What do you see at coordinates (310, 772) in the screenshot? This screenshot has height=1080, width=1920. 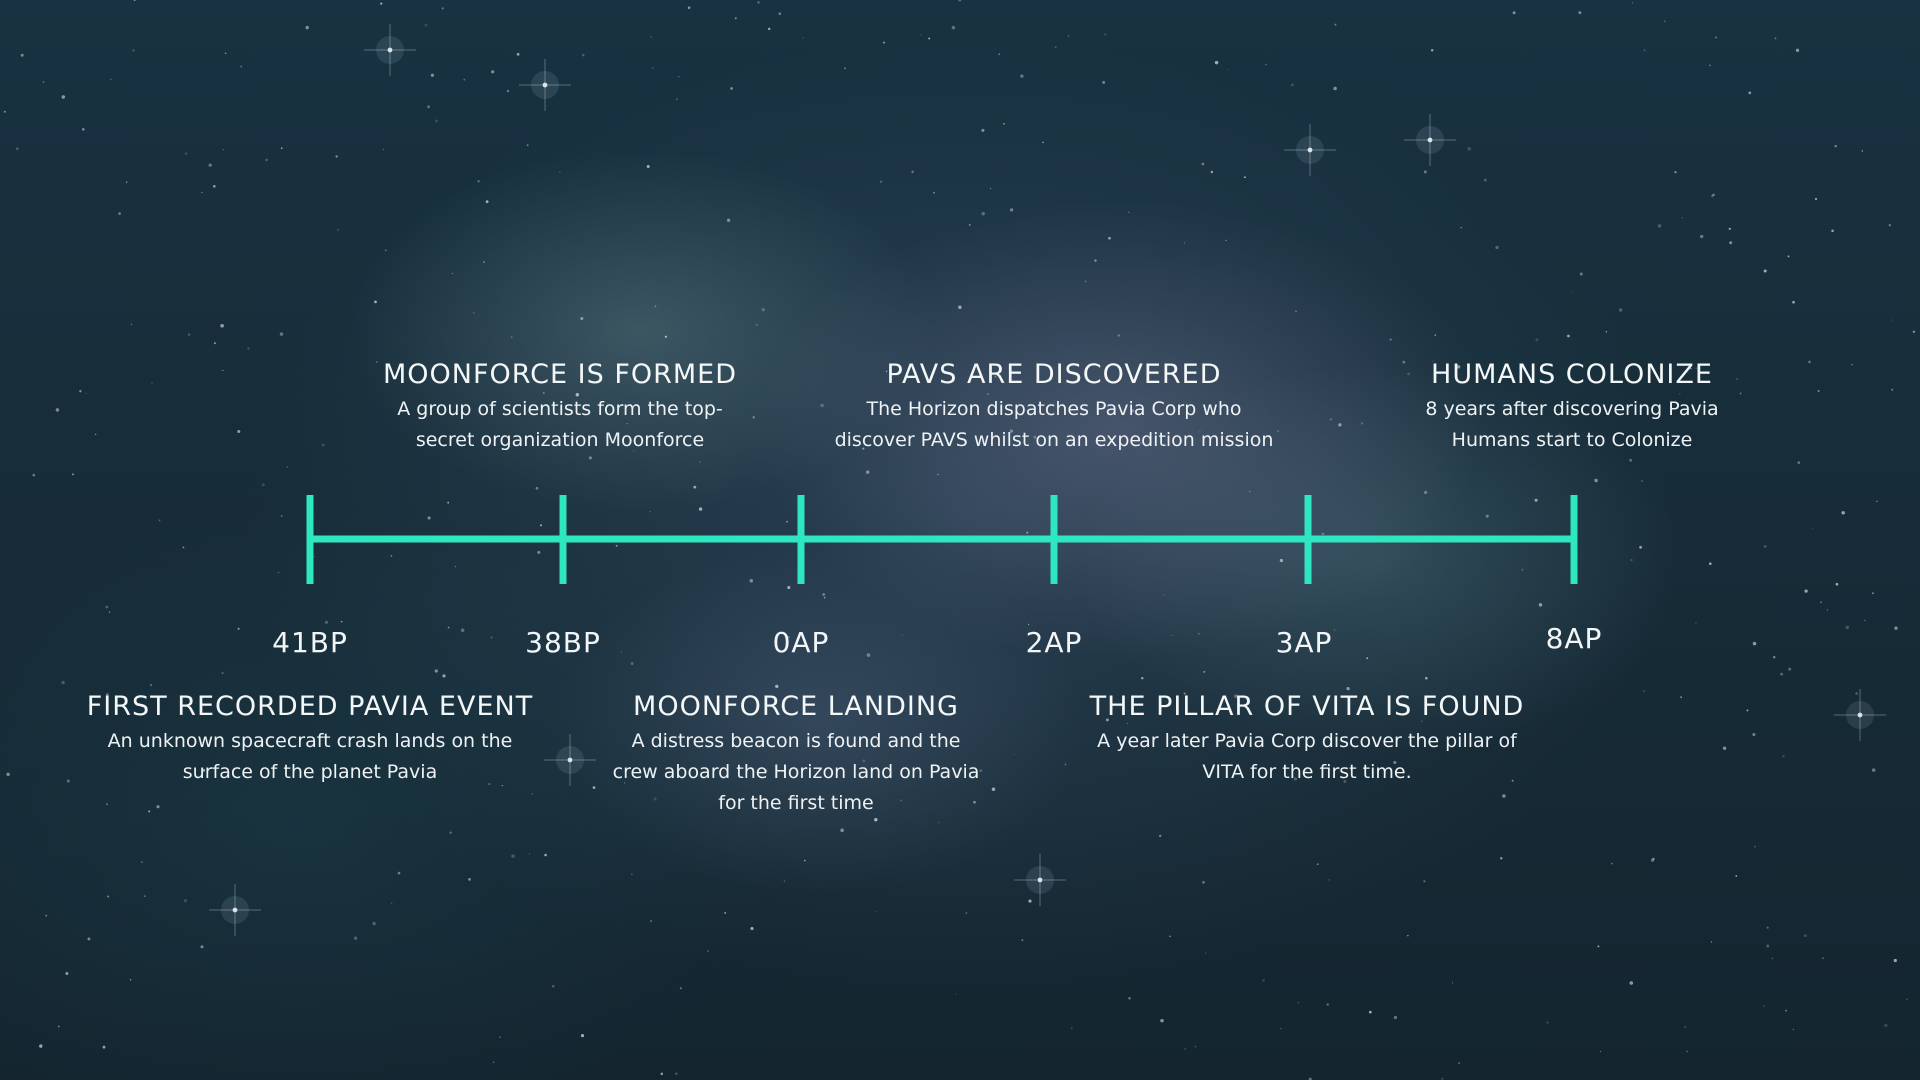 I see `event-description-line: surface of the planet Pavia` at bounding box center [310, 772].